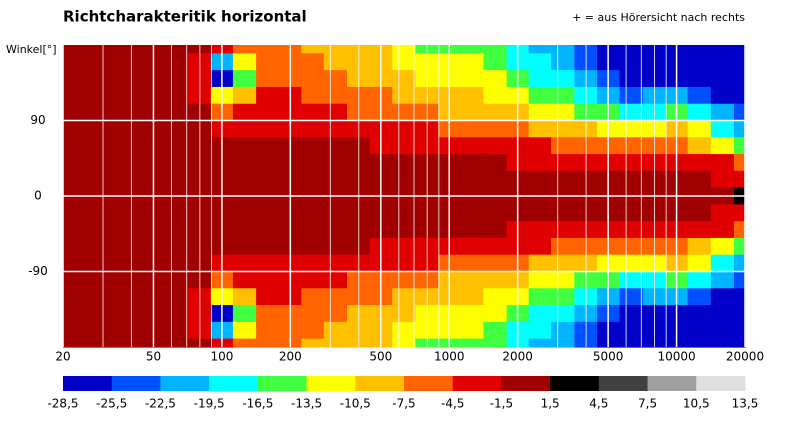  What do you see at coordinates (38, 271) in the screenshot?
I see `y-tick-label: -90` at bounding box center [38, 271].